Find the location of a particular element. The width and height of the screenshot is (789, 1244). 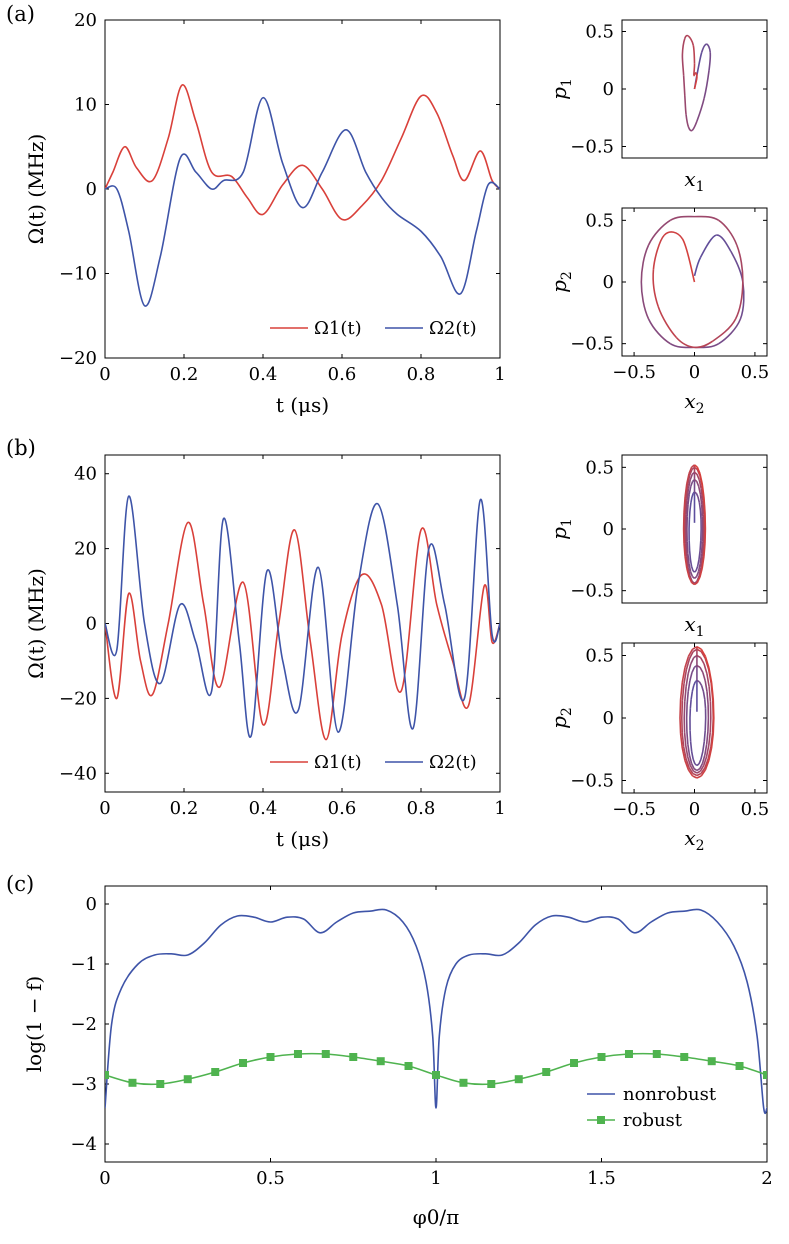

legend-marker is located at coordinates (601, 1120).